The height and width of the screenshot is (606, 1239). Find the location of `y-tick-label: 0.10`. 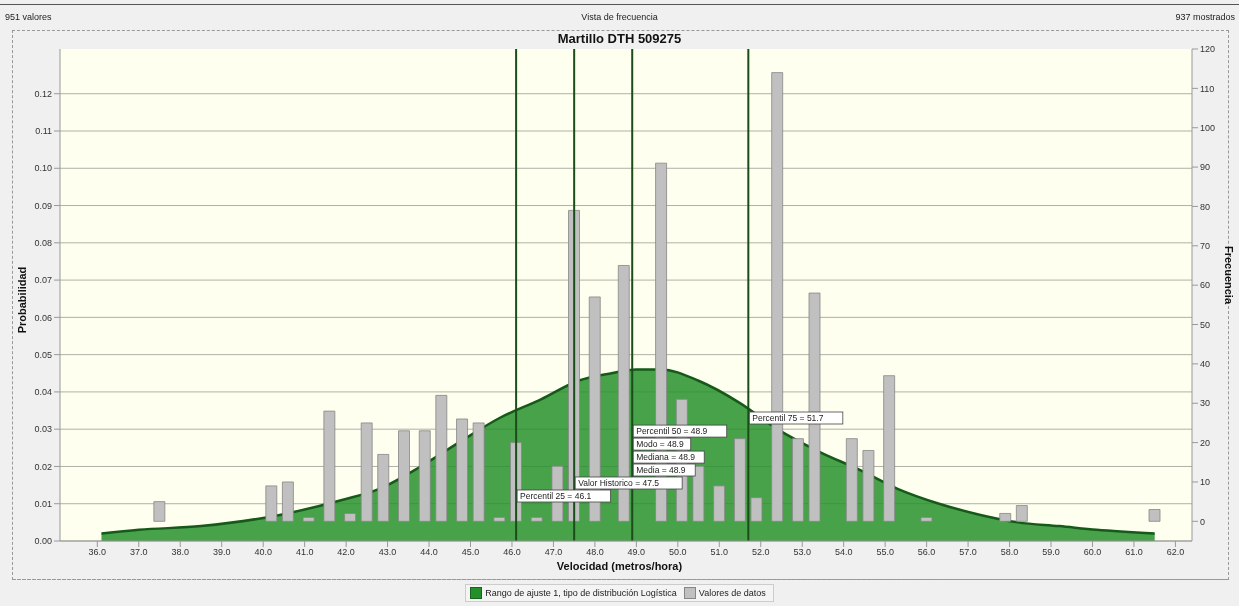

y-tick-label: 0.10 is located at coordinates (43, 168).